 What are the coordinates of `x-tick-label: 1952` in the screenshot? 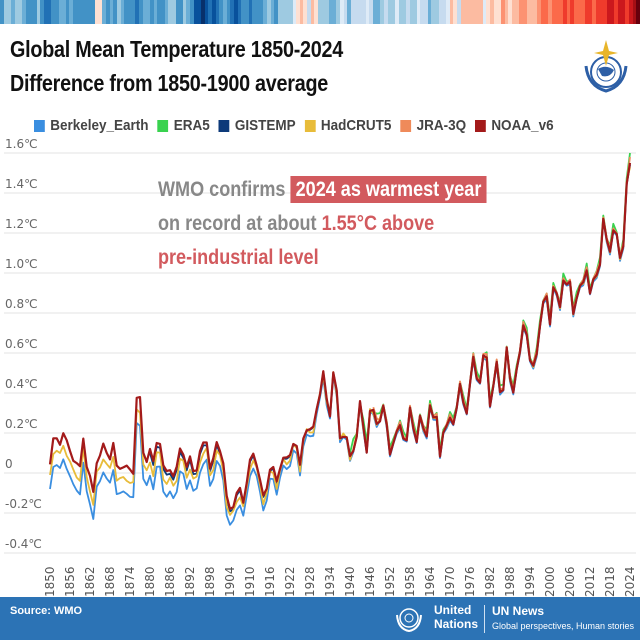 It's located at (390, 581).